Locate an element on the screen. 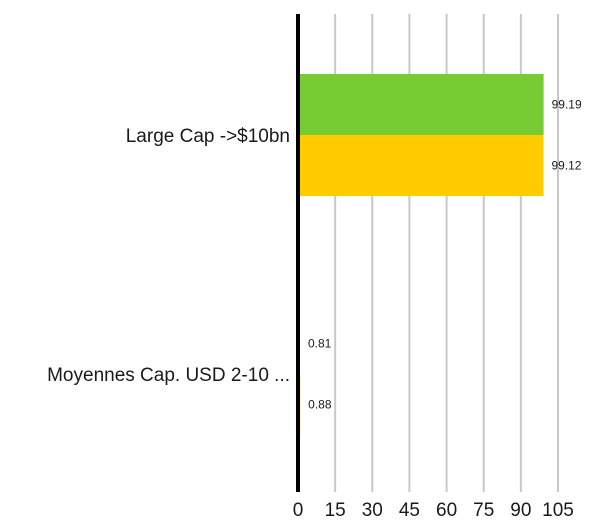  x-tick-label: 15 is located at coordinates (335, 510).